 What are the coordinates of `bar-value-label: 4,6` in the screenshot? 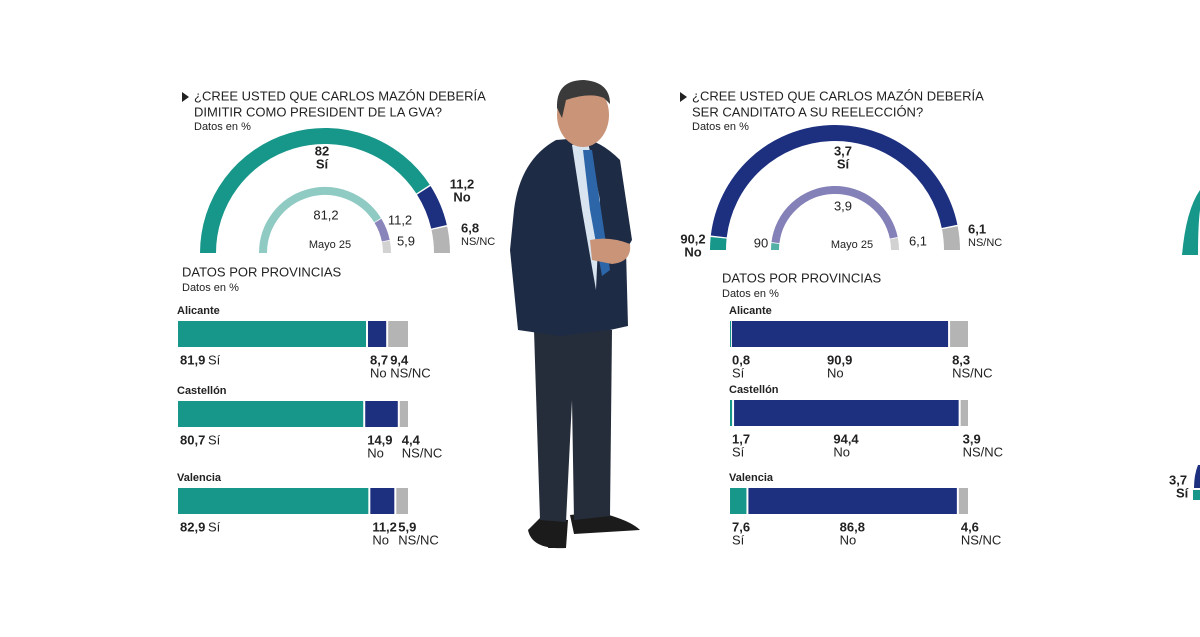 It's located at (970, 526).